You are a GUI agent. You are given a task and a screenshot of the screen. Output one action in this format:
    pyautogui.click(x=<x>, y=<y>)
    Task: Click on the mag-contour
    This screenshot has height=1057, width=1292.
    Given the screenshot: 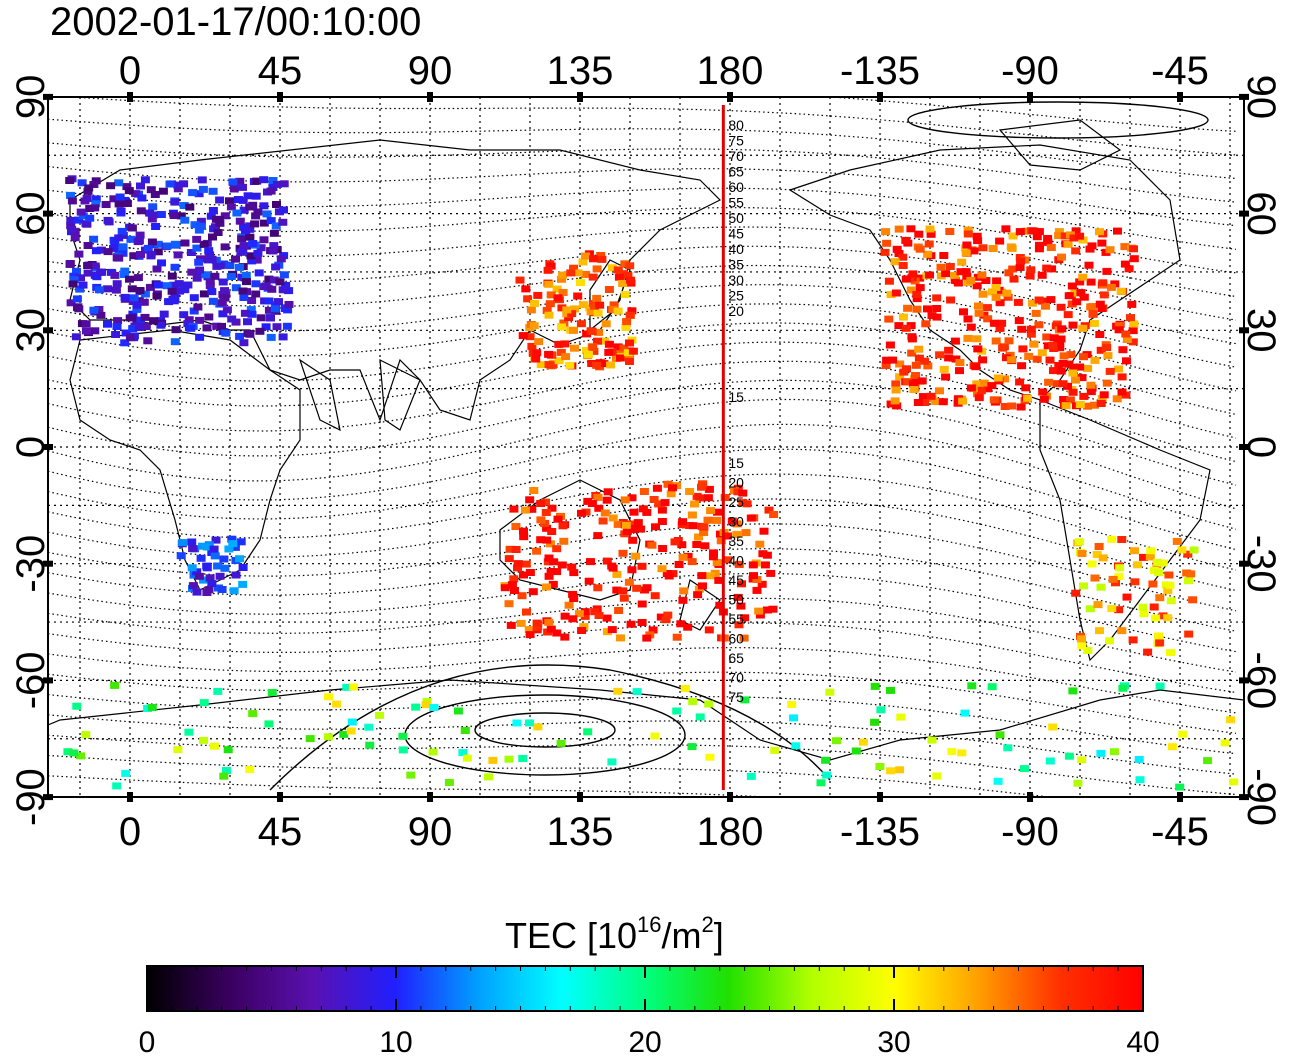 What is the action you would take?
    pyautogui.click(x=642, y=765)
    